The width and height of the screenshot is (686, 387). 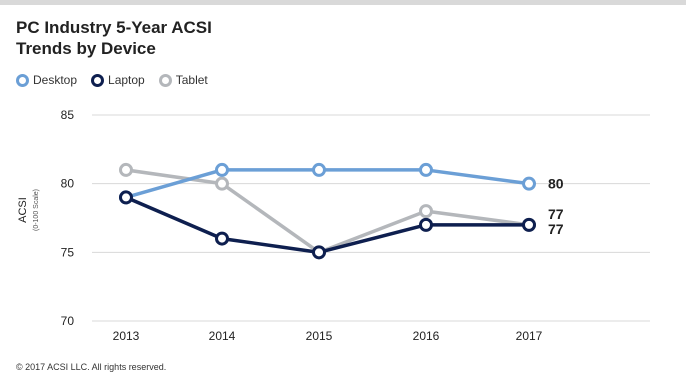 I want to click on point-laptop-2014, so click(x=222, y=238).